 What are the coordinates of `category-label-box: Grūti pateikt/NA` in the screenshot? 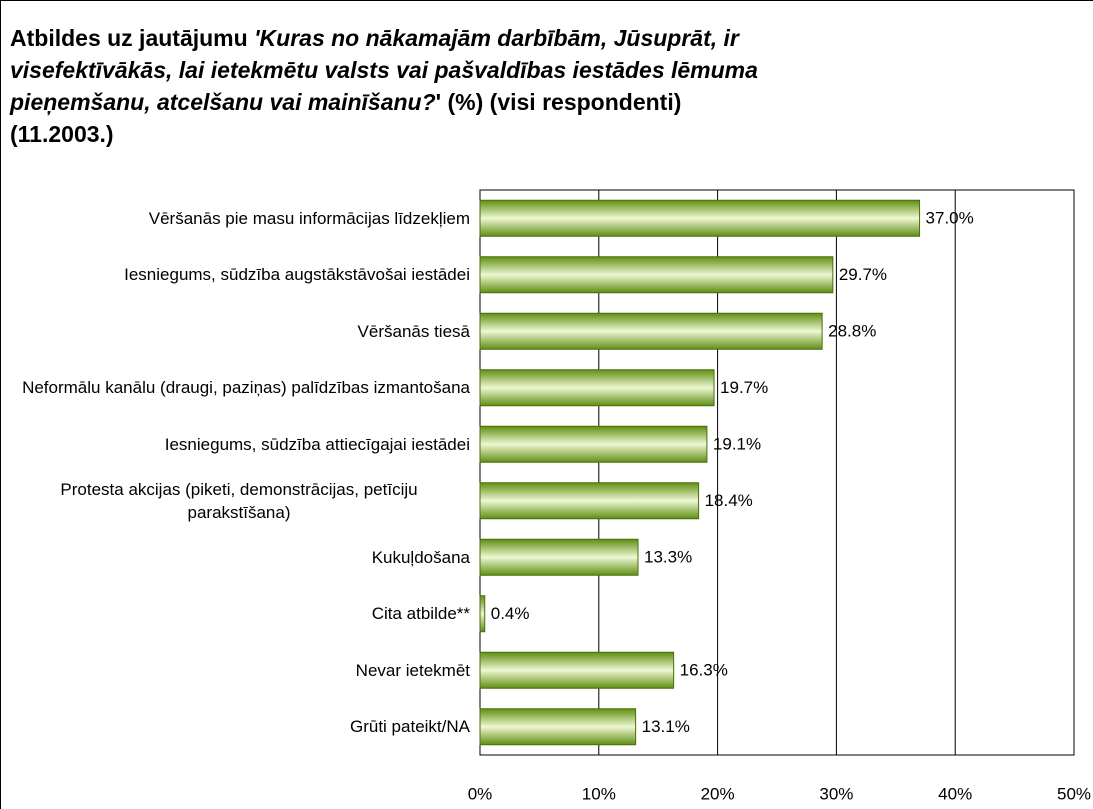 It's located at (235, 727).